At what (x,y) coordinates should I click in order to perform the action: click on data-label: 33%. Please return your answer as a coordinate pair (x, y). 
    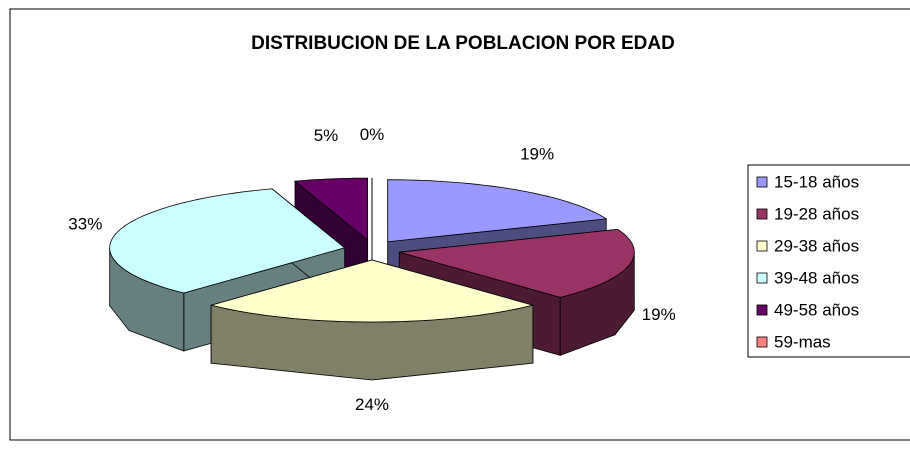
    Looking at the image, I should click on (85, 223).